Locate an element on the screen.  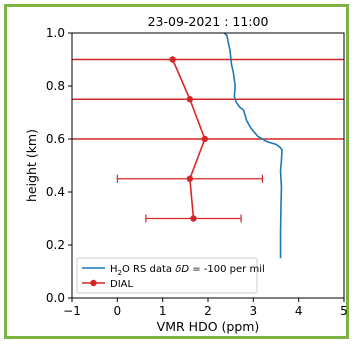
x-tick-label-4: 3 is located at coordinates (254, 311).